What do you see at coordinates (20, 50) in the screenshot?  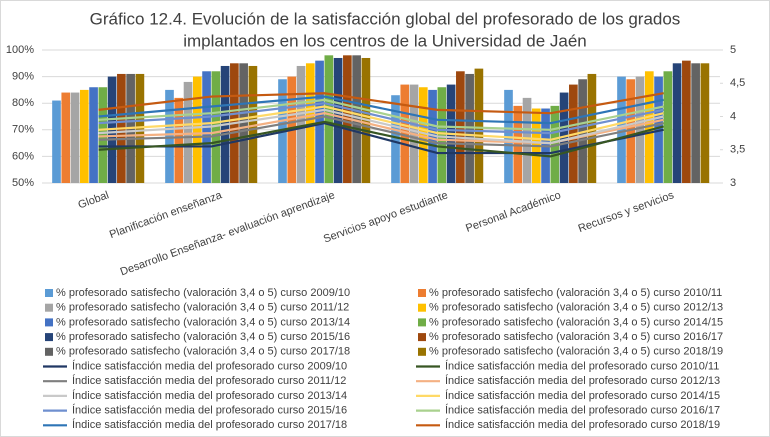 I see `y-tick-label: 100%` at bounding box center [20, 50].